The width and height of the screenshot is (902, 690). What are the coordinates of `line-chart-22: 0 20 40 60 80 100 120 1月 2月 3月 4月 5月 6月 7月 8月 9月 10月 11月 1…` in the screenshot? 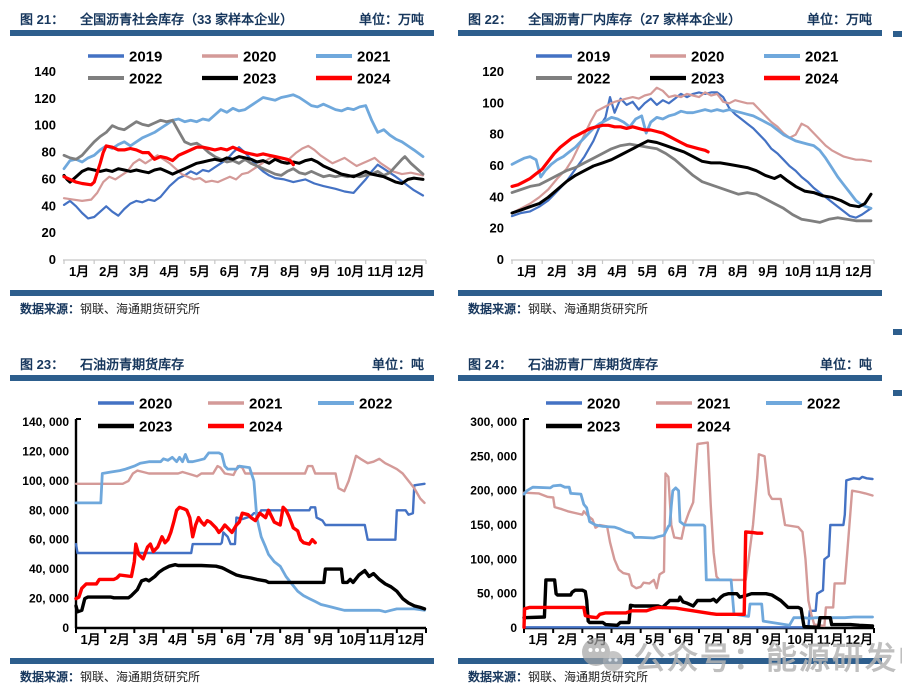 It's located at (678, 164).